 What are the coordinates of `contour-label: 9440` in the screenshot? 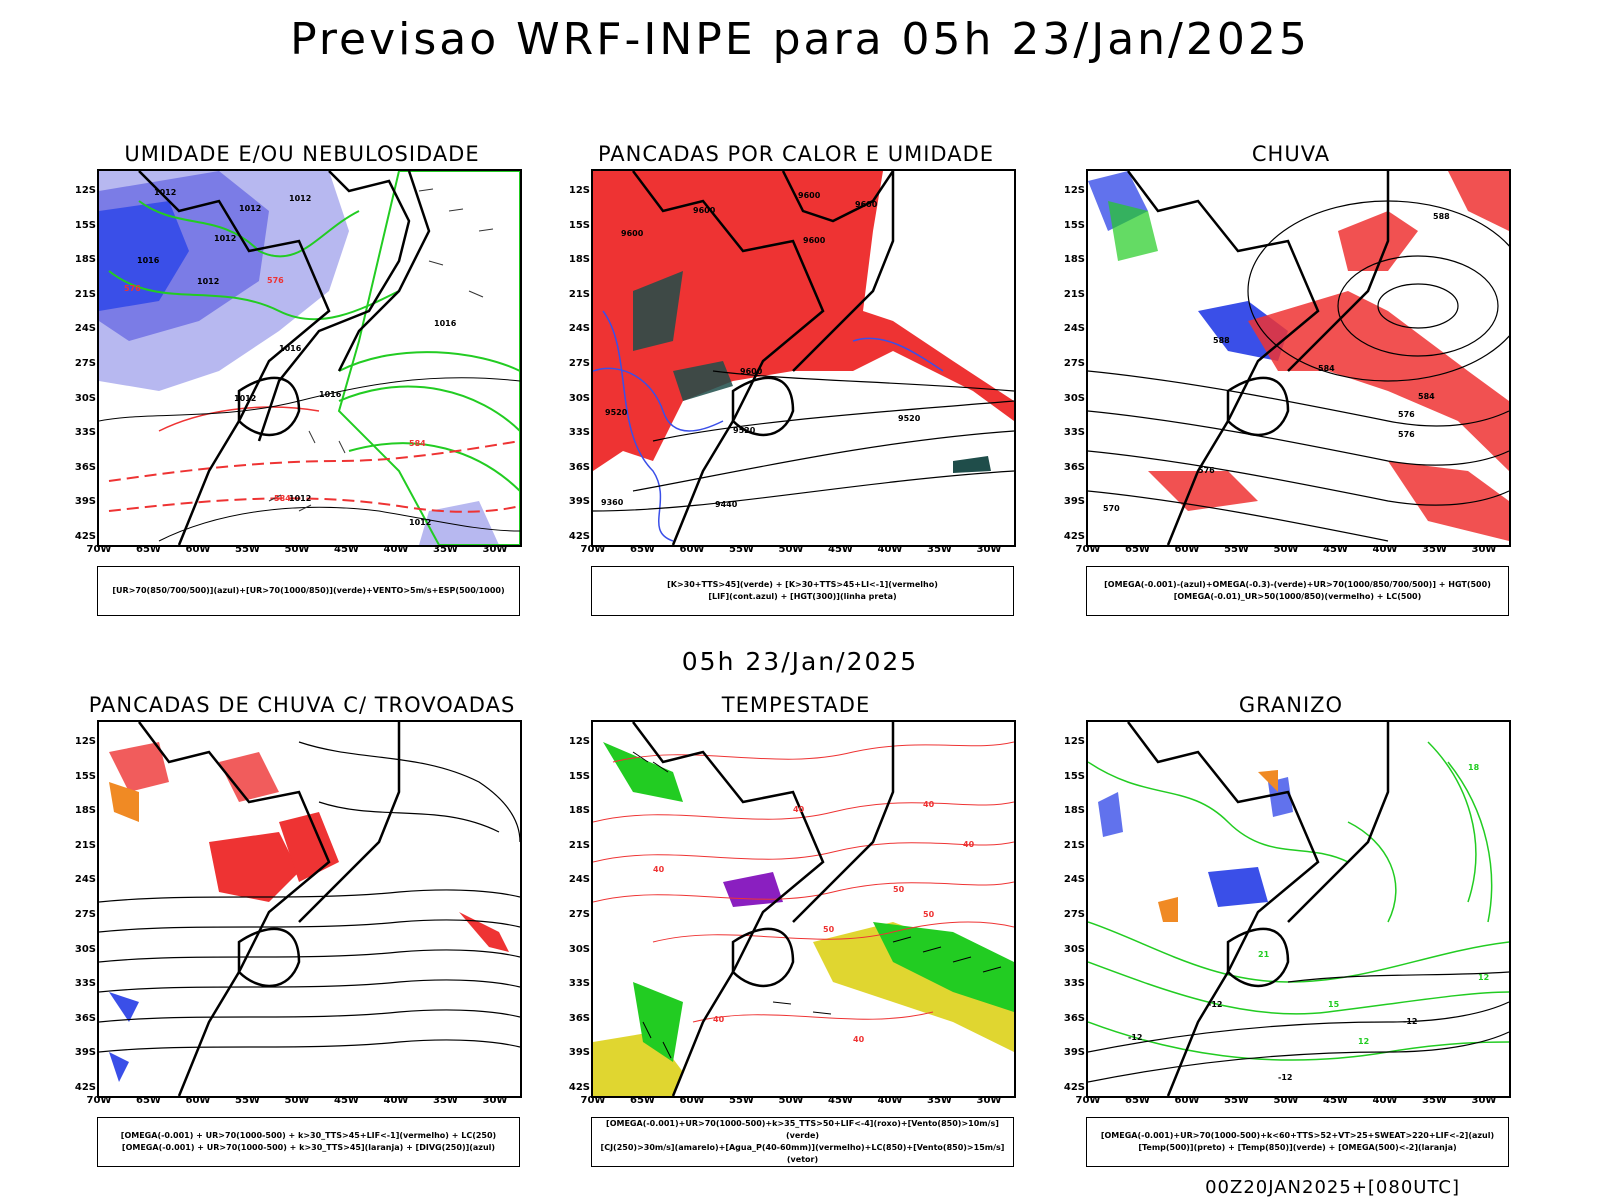 It's located at (726, 504).